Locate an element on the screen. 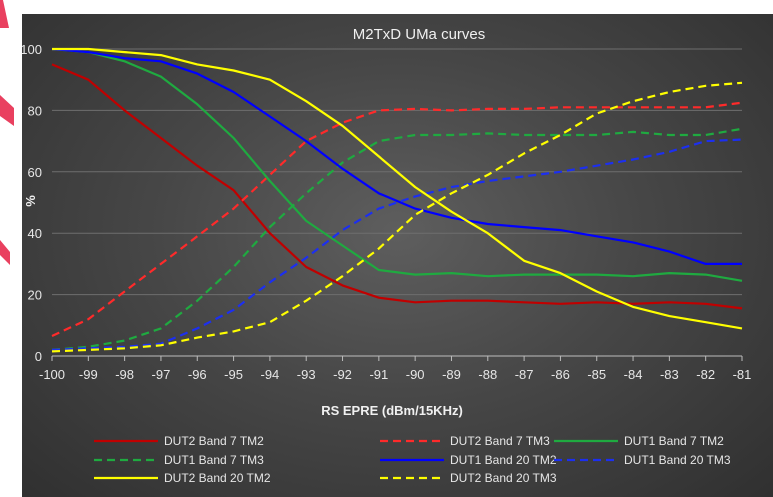 Image resolution: width=773 pixels, height=497 pixels. y-tick-label-4: 80 is located at coordinates (35, 110).